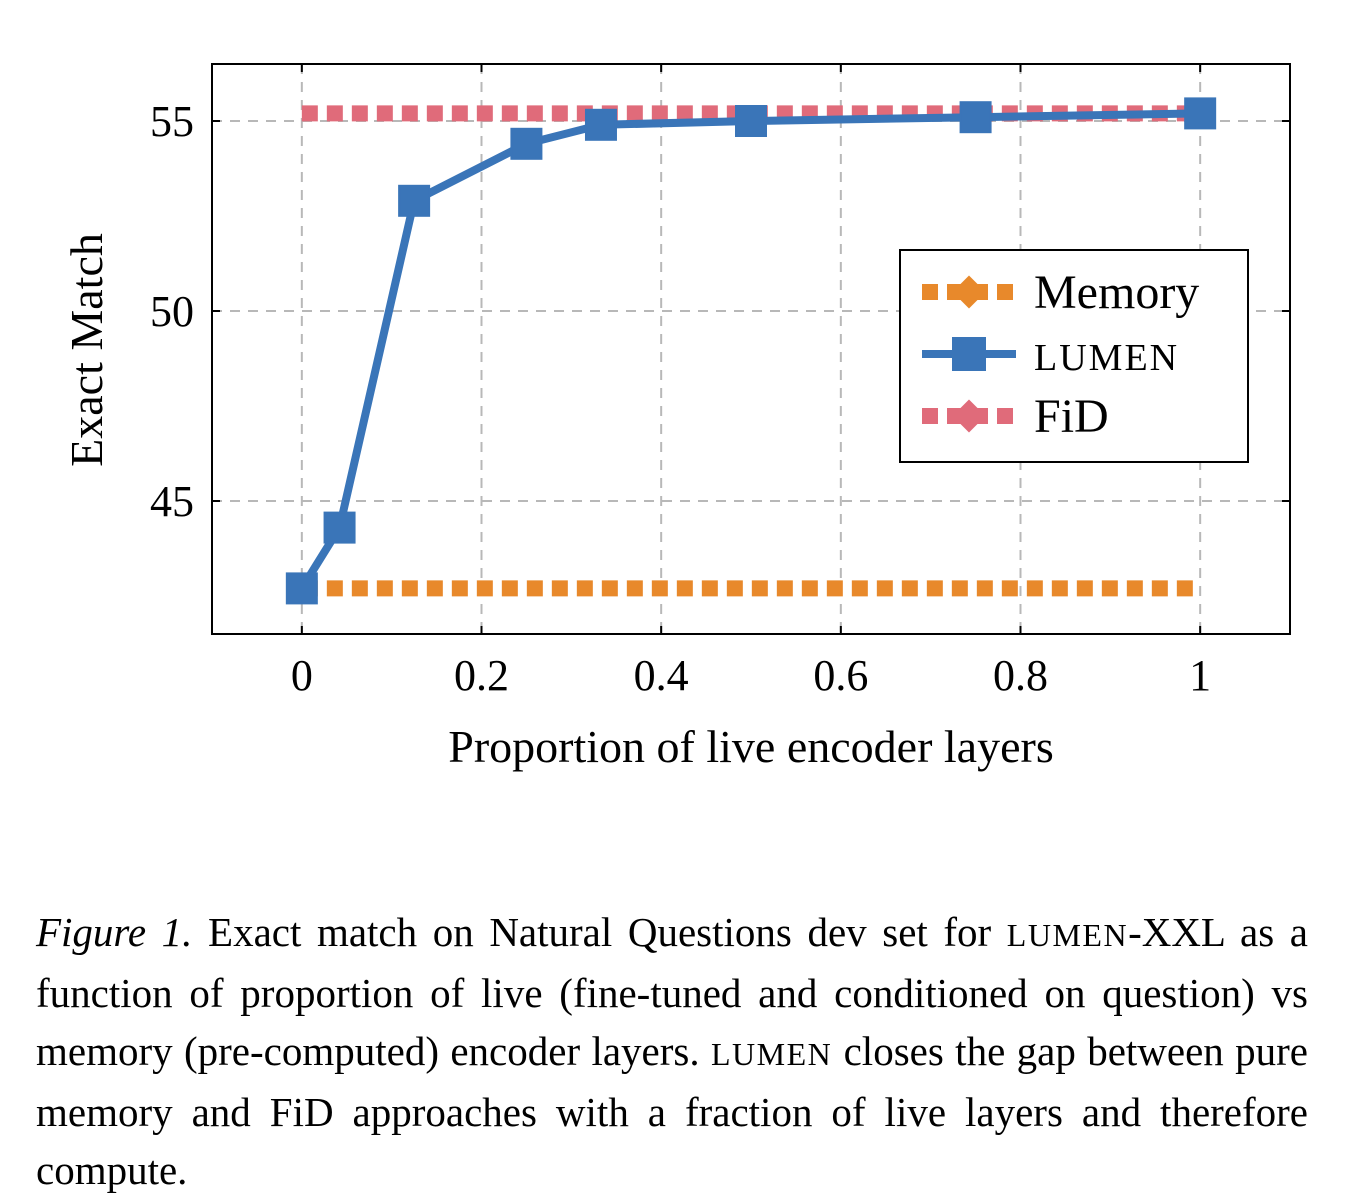 This screenshot has width=1346, height=1199. I want to click on legend-marker-fid, so click(969, 416).